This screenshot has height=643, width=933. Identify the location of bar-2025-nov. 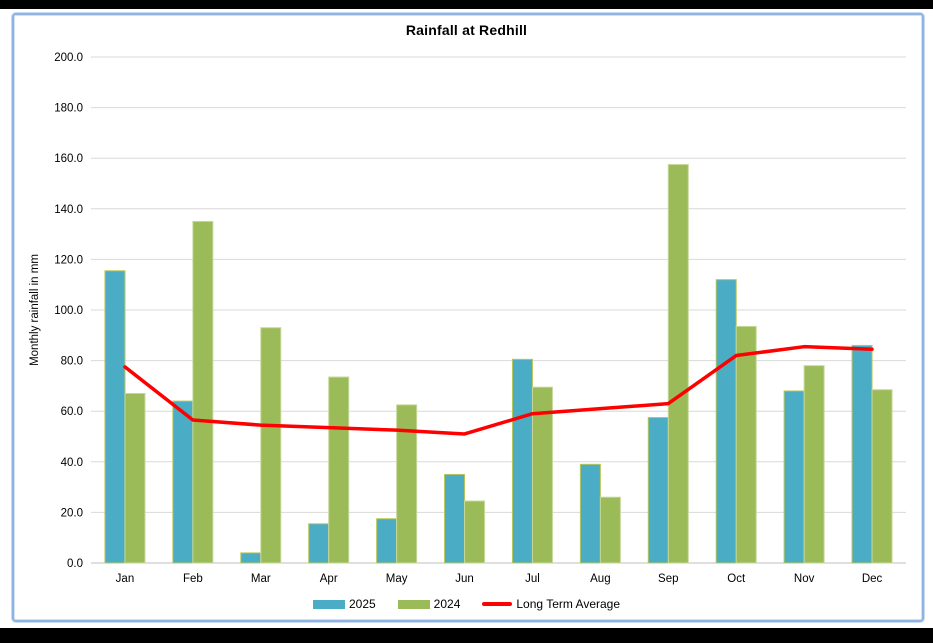
(794, 477).